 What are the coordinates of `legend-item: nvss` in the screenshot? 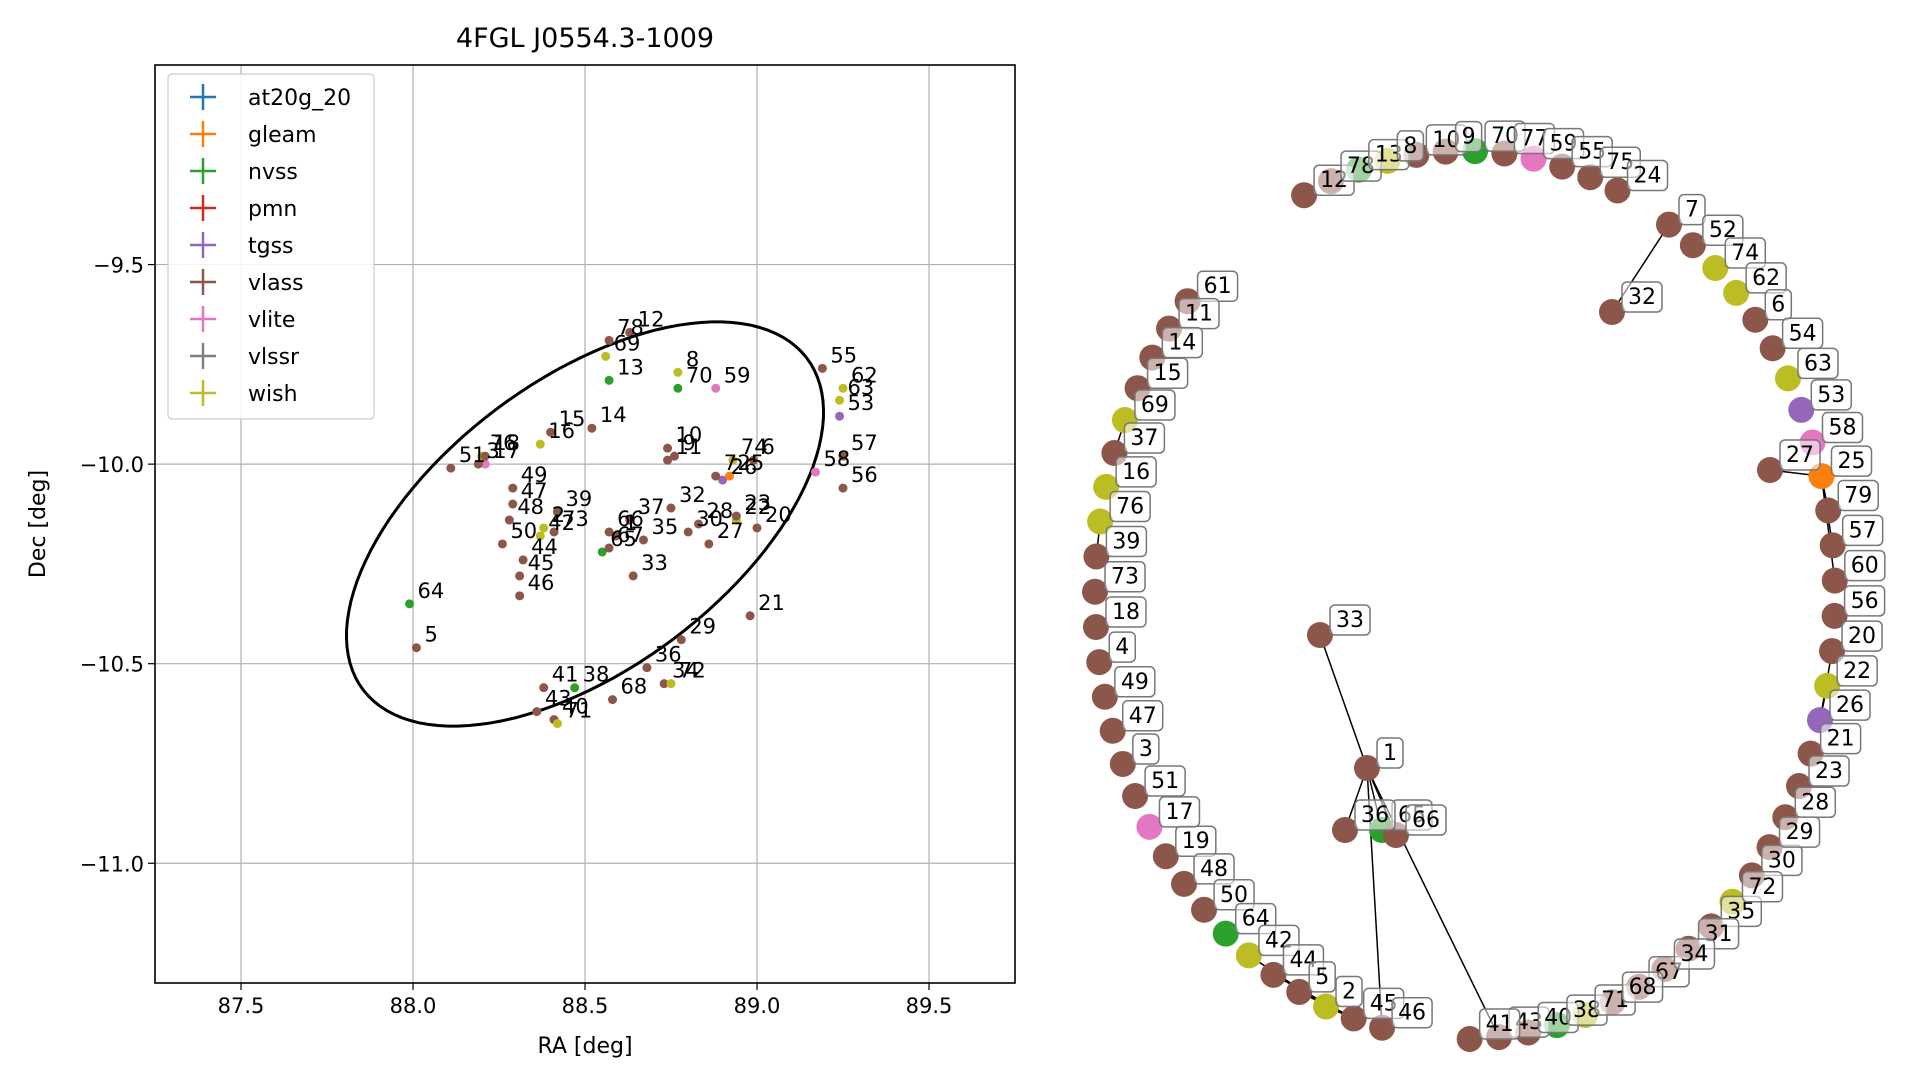 It's located at (244, 171).